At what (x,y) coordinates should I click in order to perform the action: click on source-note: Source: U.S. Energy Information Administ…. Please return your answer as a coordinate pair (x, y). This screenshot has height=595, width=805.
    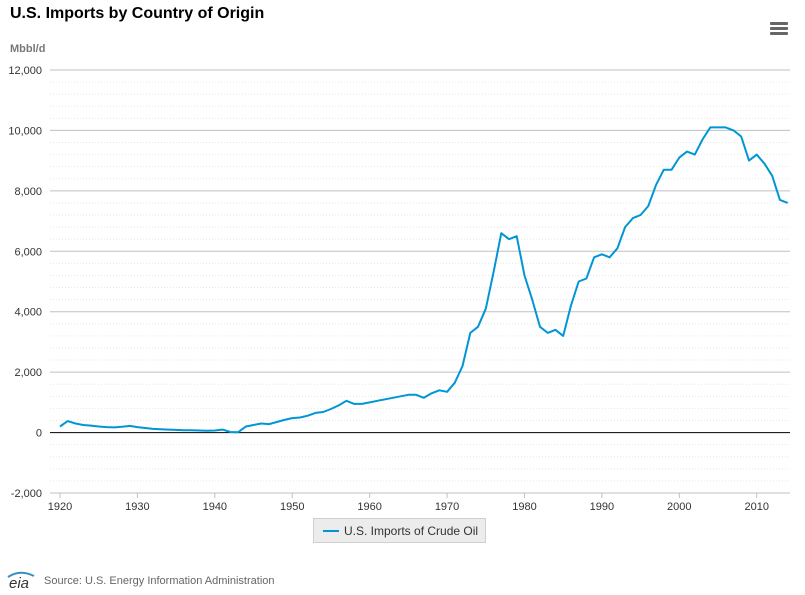
    Looking at the image, I should click on (159, 581).